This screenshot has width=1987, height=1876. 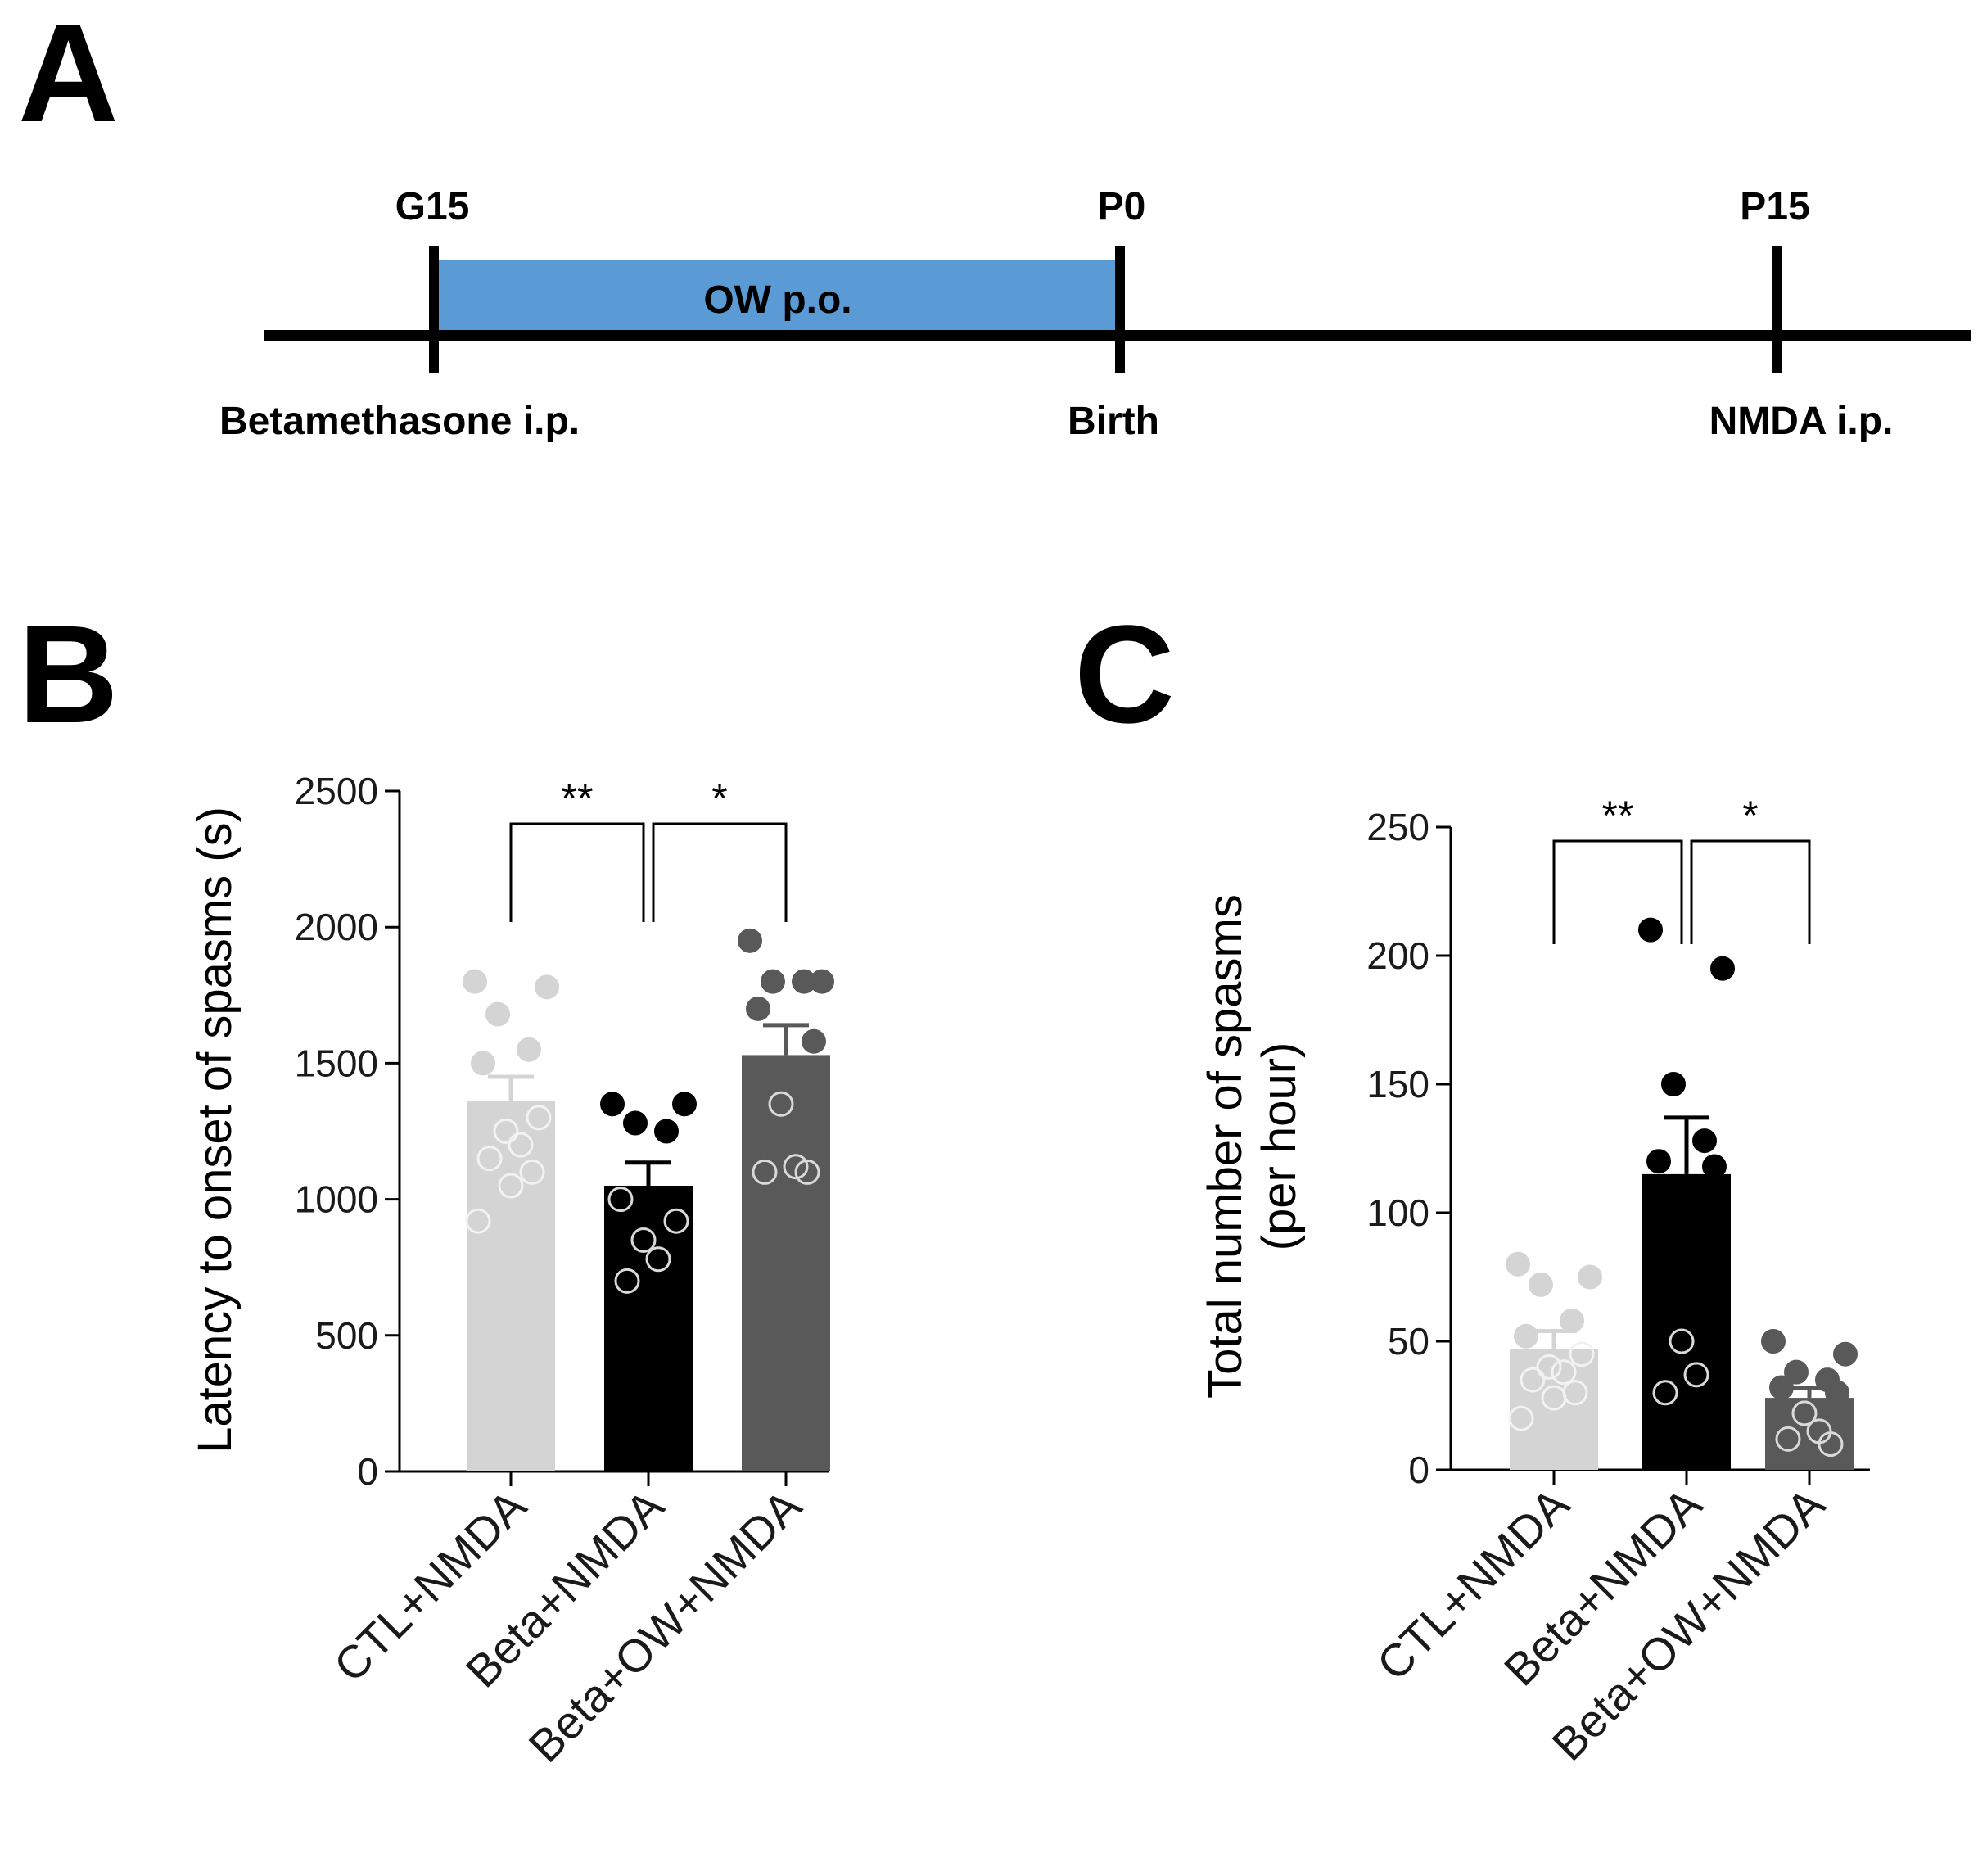 I want to click on chart-b-y-tick-label: 1500, so click(x=336, y=1063).